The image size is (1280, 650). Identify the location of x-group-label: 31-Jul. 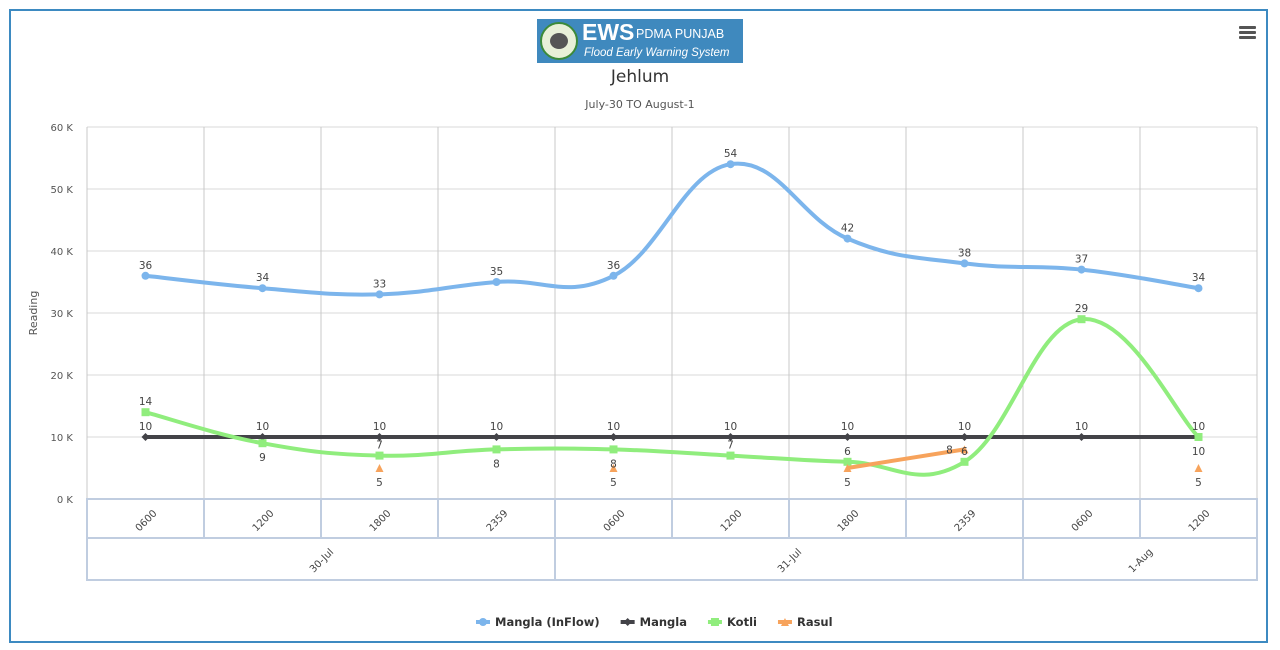
(790, 561).